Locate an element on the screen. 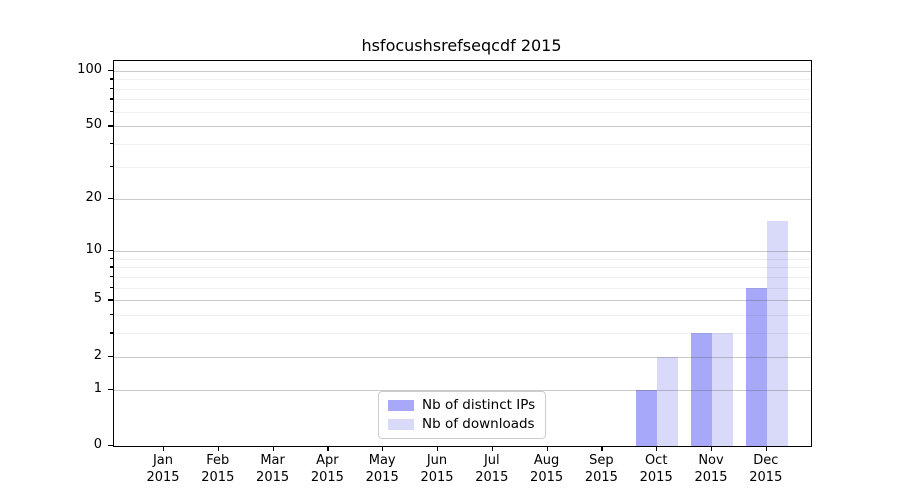  x-tick-label-feb: Feb 2015 is located at coordinates (218, 469).